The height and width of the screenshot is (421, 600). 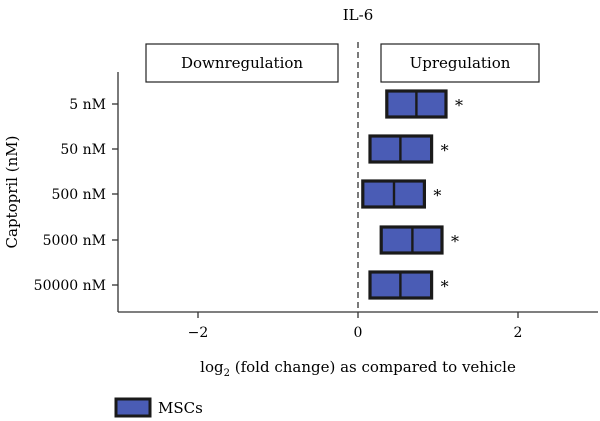 I want to click on legend: MSCs, so click(x=158, y=407).